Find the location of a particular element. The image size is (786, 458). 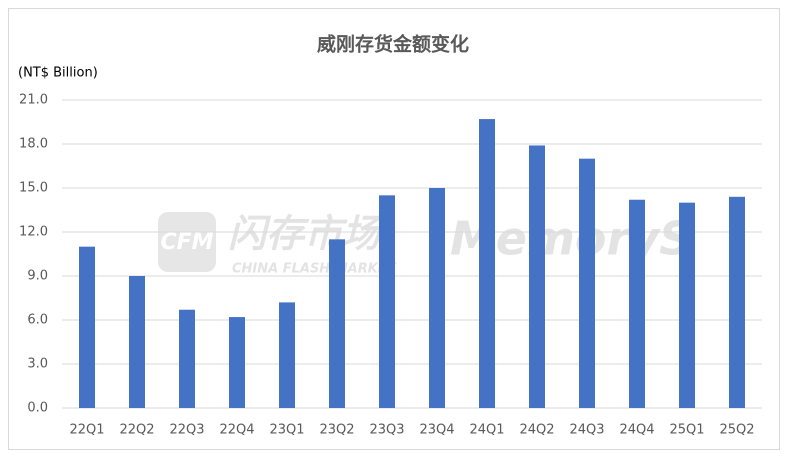

x-tick-label: 25Q2 is located at coordinates (736, 430).